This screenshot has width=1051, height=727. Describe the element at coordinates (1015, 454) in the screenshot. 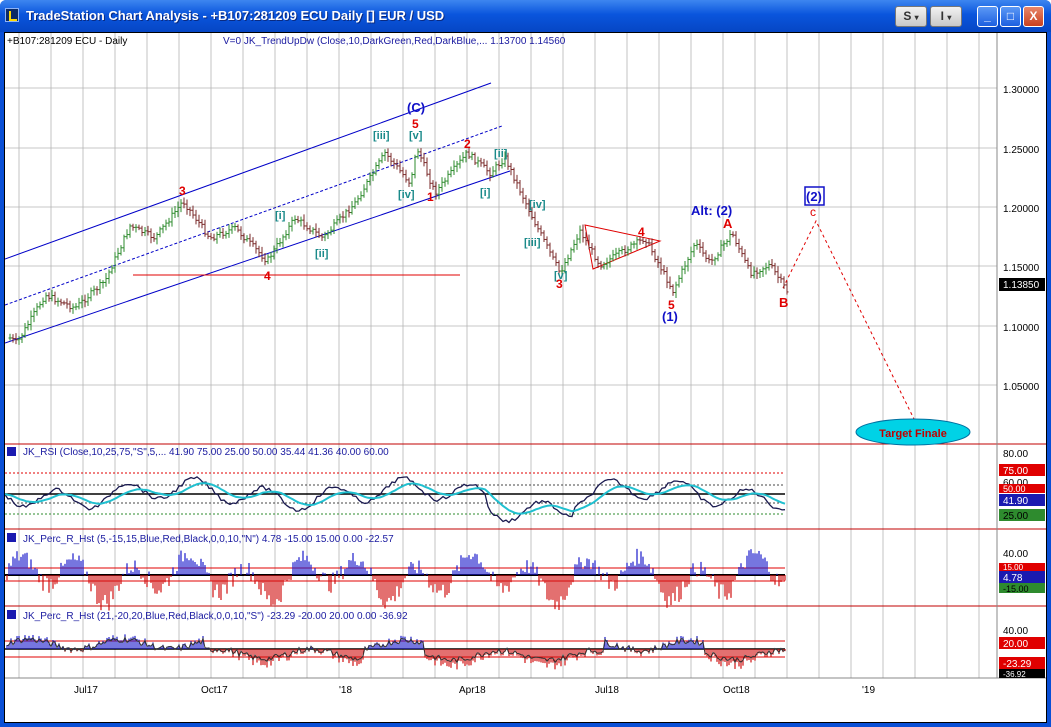

I see `rsi-tick: 80.00` at that location.